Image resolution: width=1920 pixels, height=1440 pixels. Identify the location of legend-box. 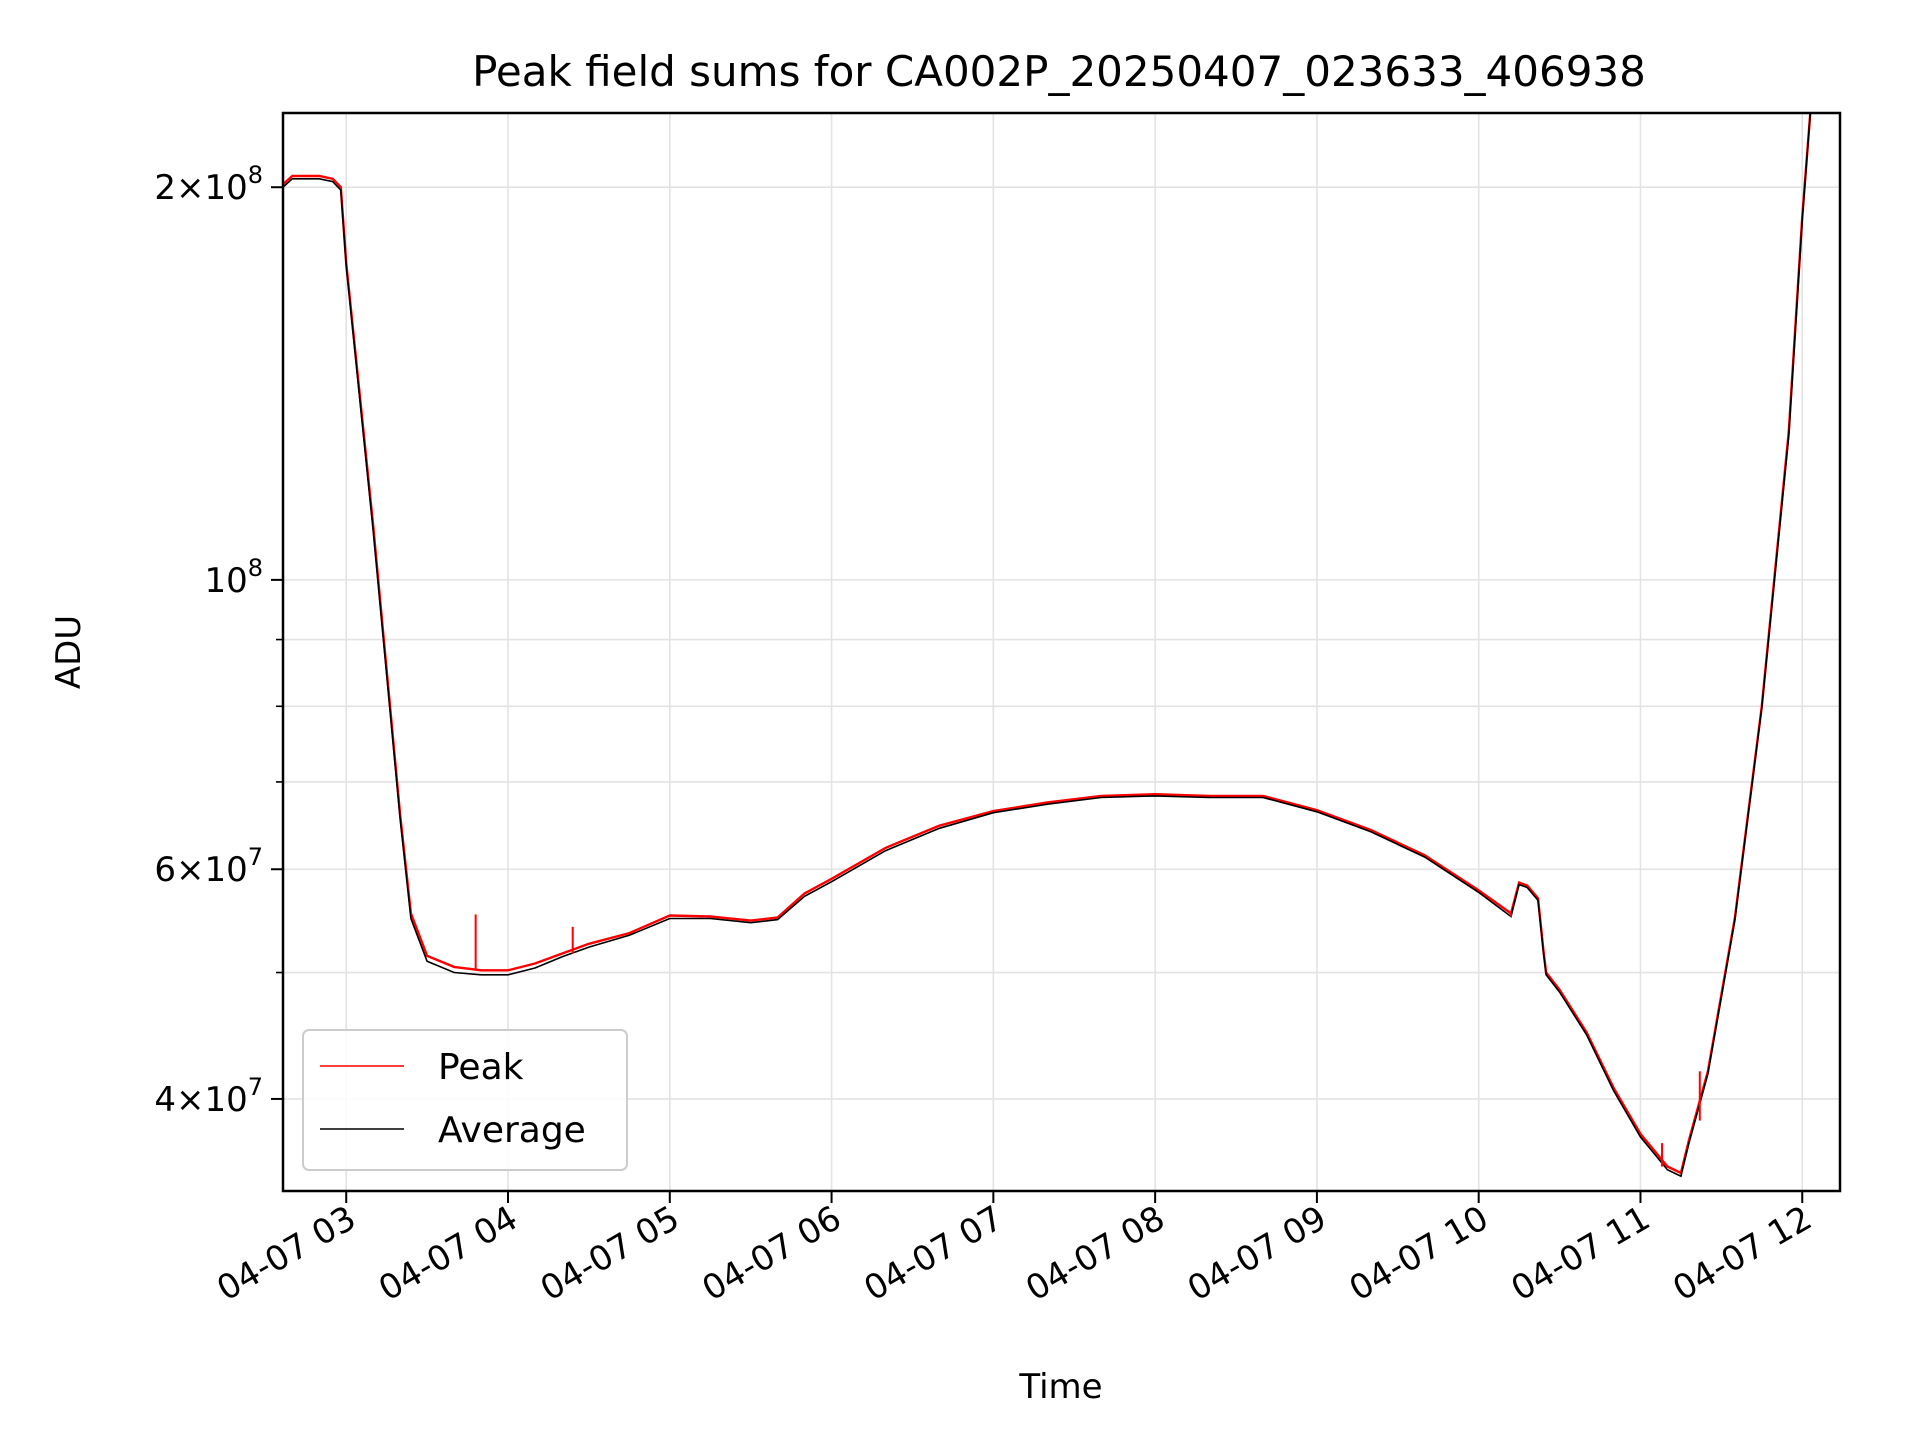
(465, 1100).